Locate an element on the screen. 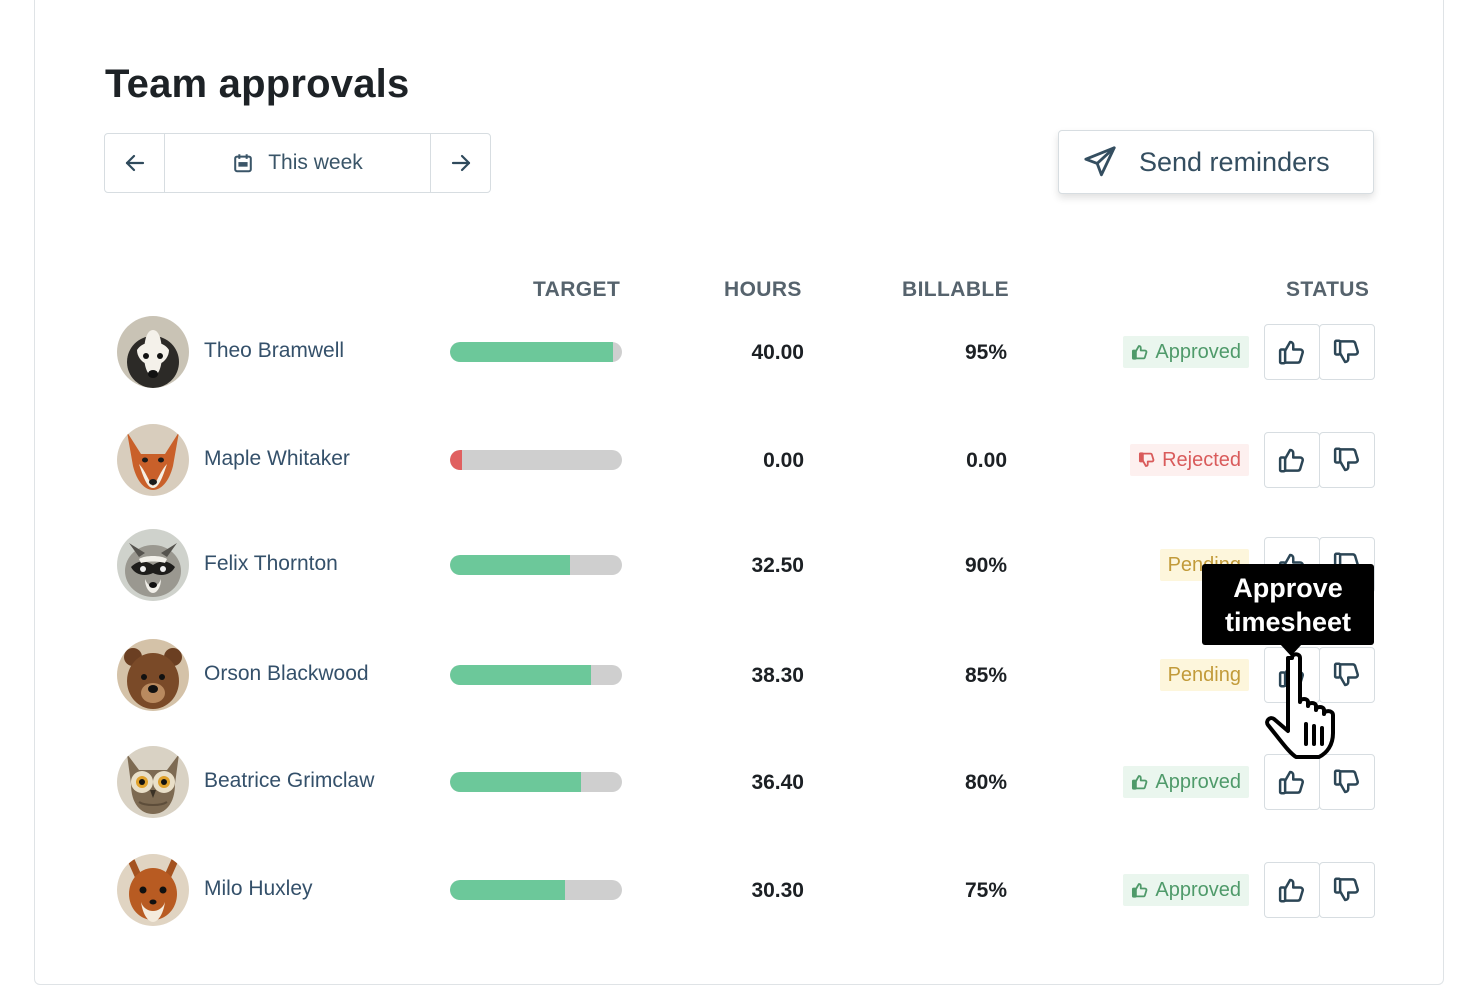 This screenshot has width=1480, height=987. status-badge: Pending is located at coordinates (1204, 675).